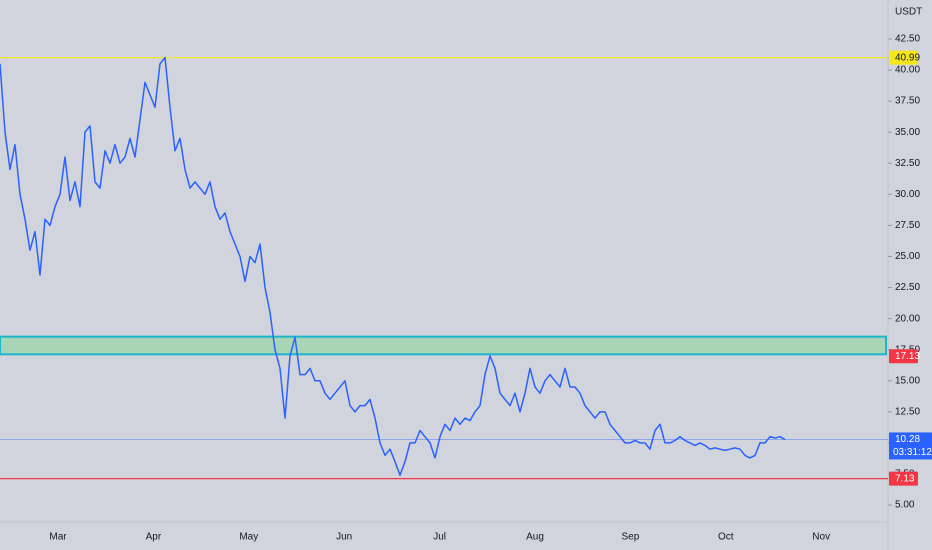 Image resolution: width=932 pixels, height=550 pixels. Describe the element at coordinates (907, 411) in the screenshot. I see `y-tick-label: 12.50` at that location.